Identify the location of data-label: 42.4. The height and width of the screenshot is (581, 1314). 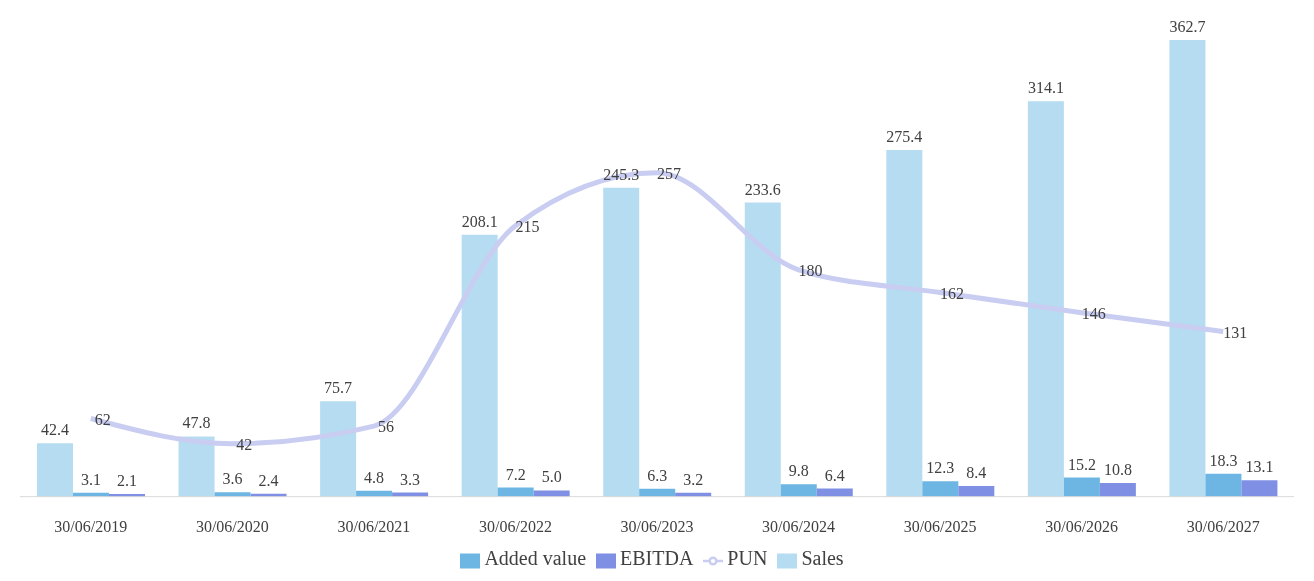
(54, 430).